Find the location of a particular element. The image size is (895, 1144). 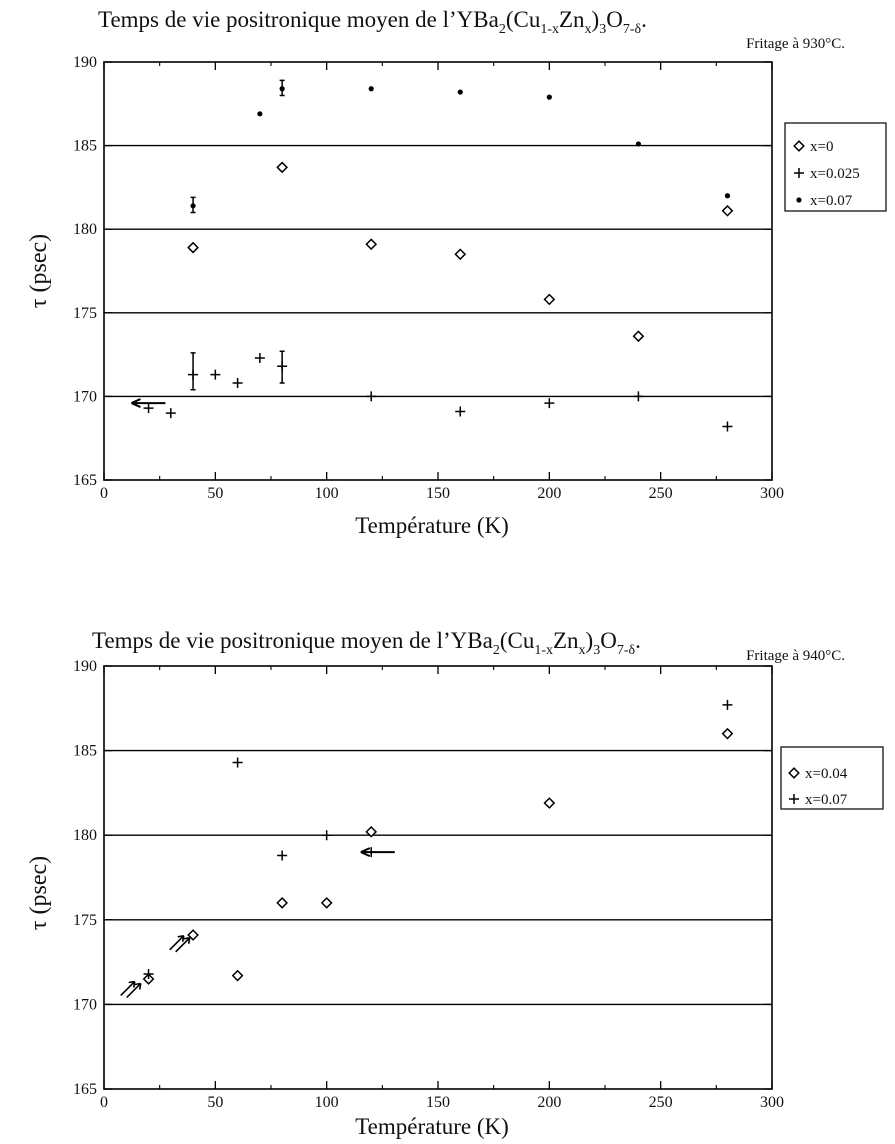

point-x-0-04-legend is located at coordinates (794, 773).